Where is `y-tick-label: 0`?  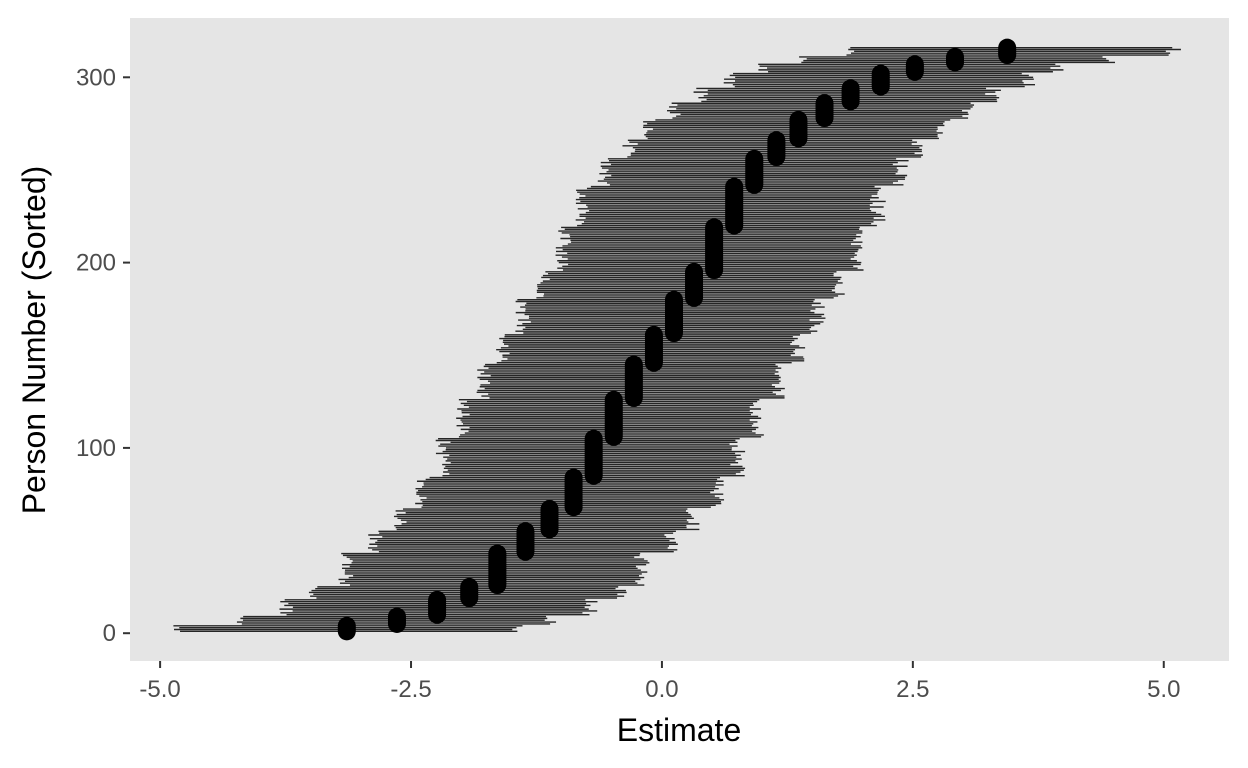
y-tick-label: 0 is located at coordinates (109, 633).